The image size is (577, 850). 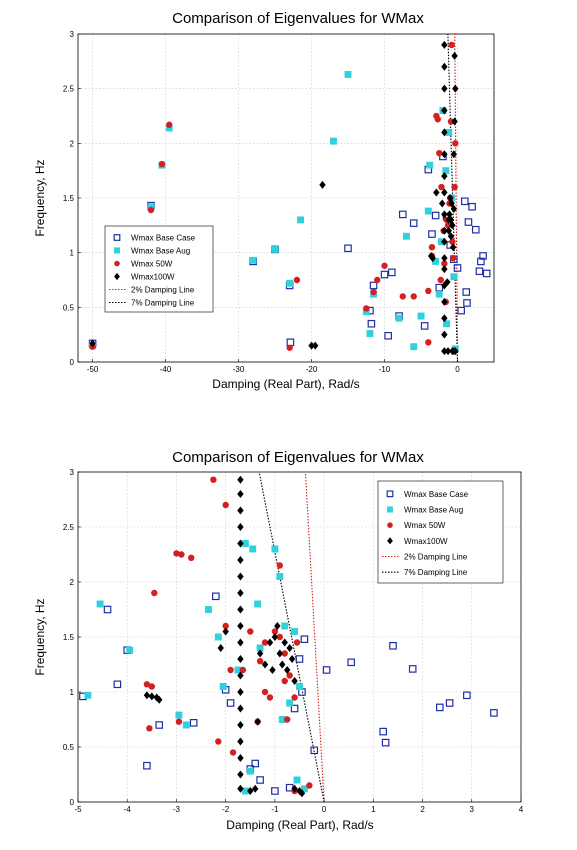 What do you see at coordinates (521, 809) in the screenshot?
I see `x-tick-label: 4` at bounding box center [521, 809].